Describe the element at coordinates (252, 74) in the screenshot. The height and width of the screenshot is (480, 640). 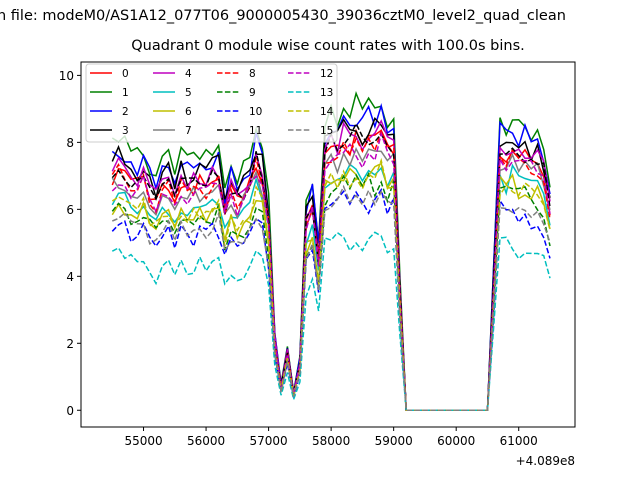
I see `legend-label-8: 8` at that location.